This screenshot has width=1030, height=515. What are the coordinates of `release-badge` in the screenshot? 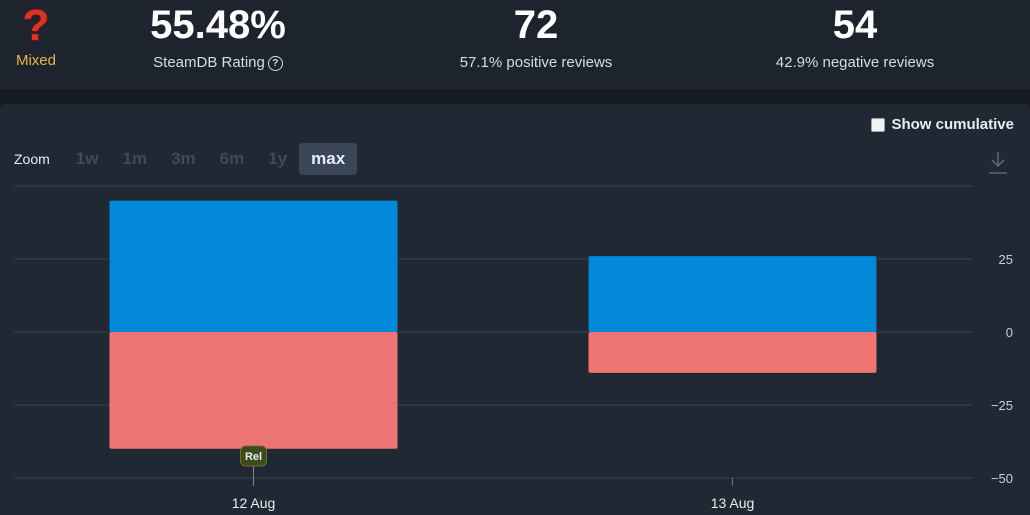 It's located at (253, 456).